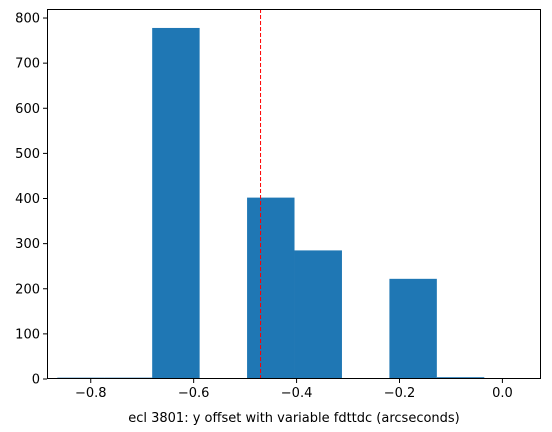  I want to click on y-tick-label: 500, so click(27, 154).